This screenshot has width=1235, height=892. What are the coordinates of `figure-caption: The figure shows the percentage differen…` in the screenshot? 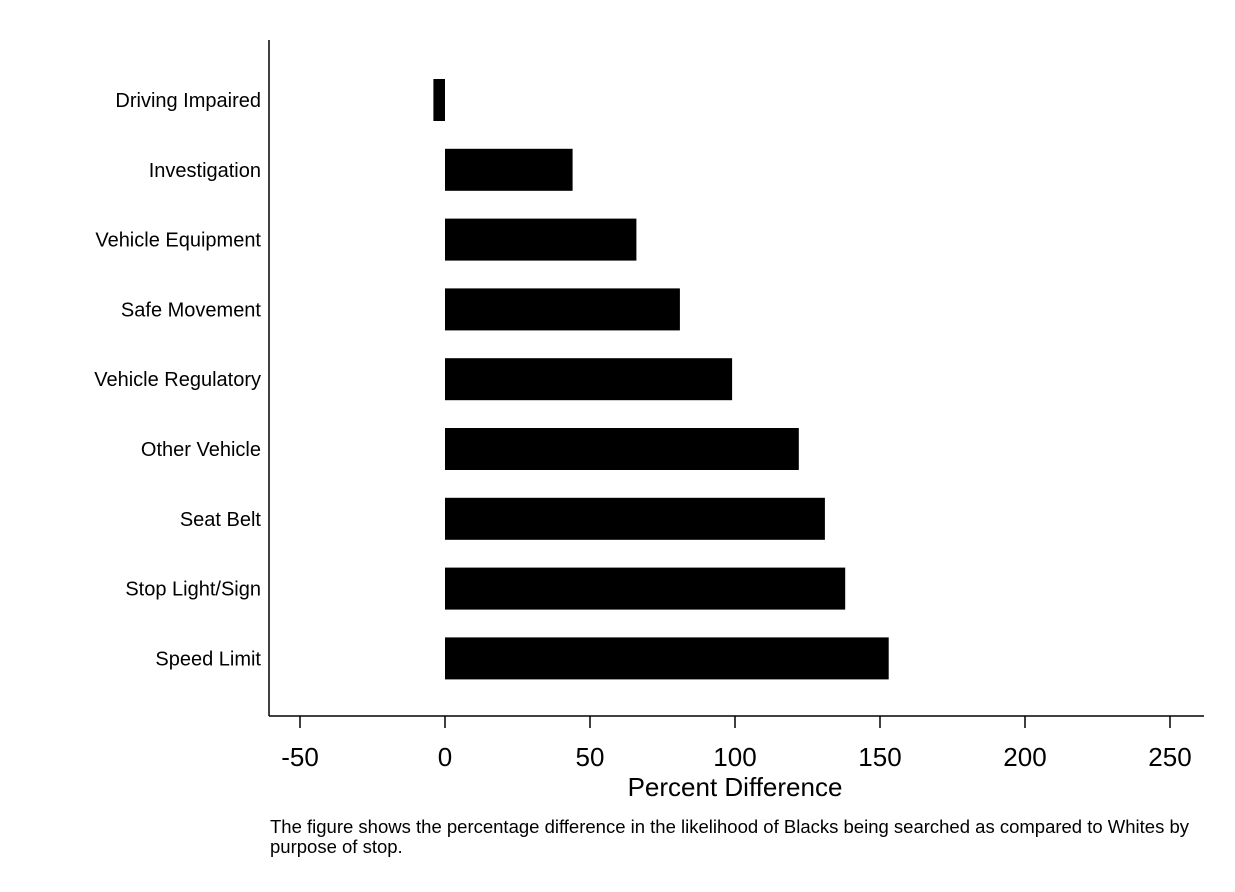 It's located at (730, 836).